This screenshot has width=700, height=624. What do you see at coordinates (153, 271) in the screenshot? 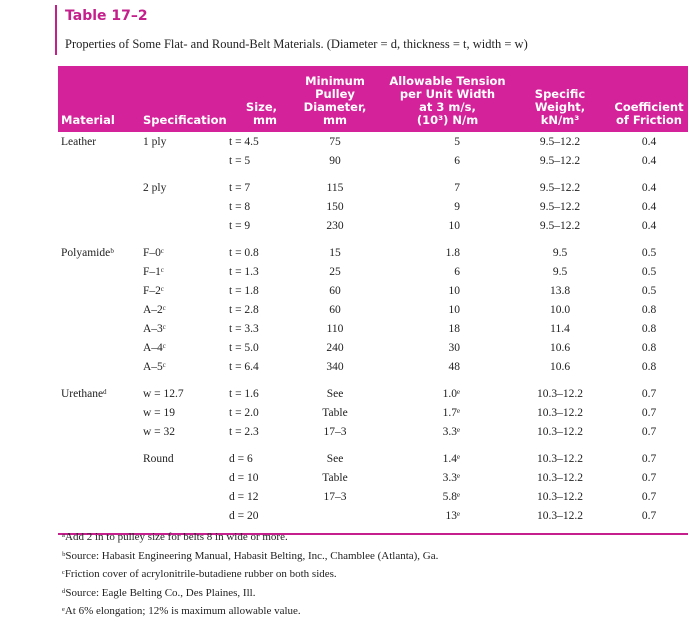
I see `table-cell: F–1ᶜ` at bounding box center [153, 271].